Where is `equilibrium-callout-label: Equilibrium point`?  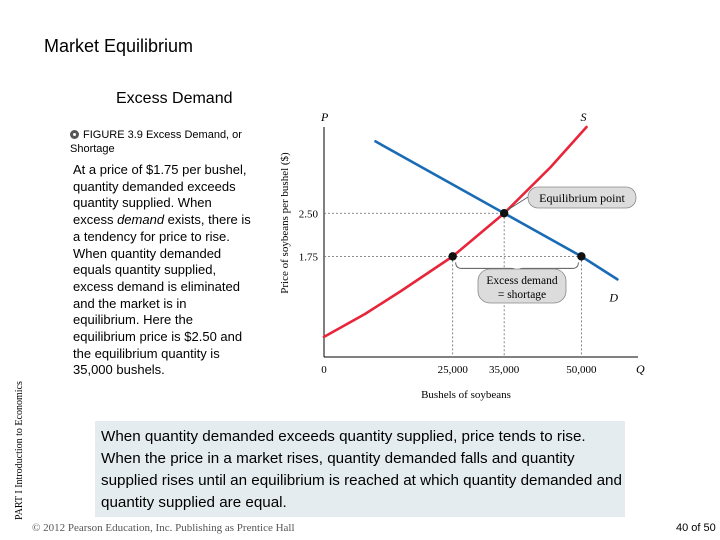 equilibrium-callout-label: Equilibrium point is located at coordinates (582, 198).